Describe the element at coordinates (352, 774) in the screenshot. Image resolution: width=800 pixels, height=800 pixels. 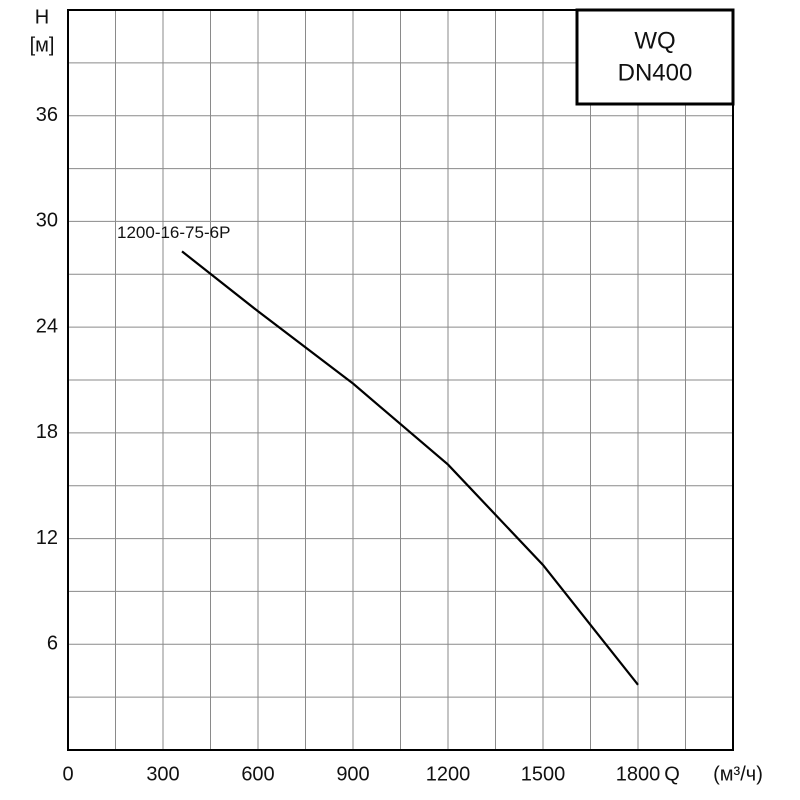
I see `x-tick-label: 900` at that location.